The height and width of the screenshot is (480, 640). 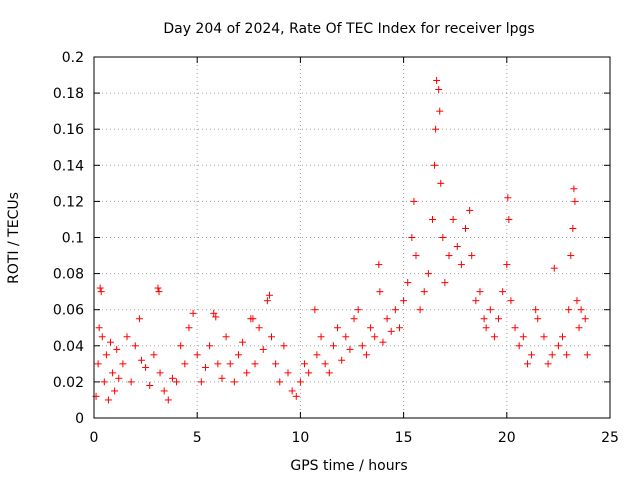 I want to click on x-tick-label: 25, so click(x=610, y=438).